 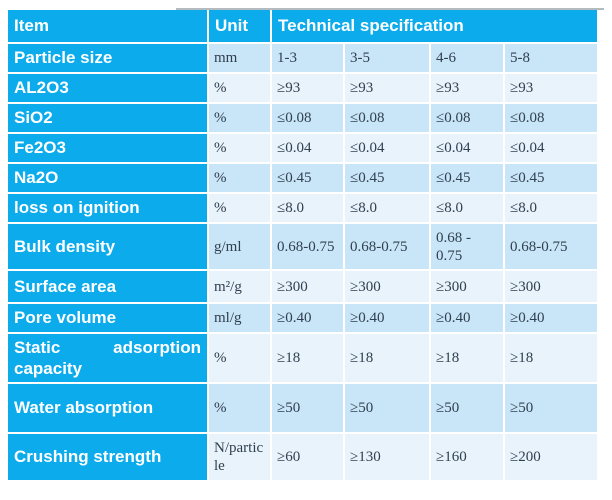 What do you see at coordinates (107, 457) in the screenshot?
I see `item-cell: Crushing strength` at bounding box center [107, 457].